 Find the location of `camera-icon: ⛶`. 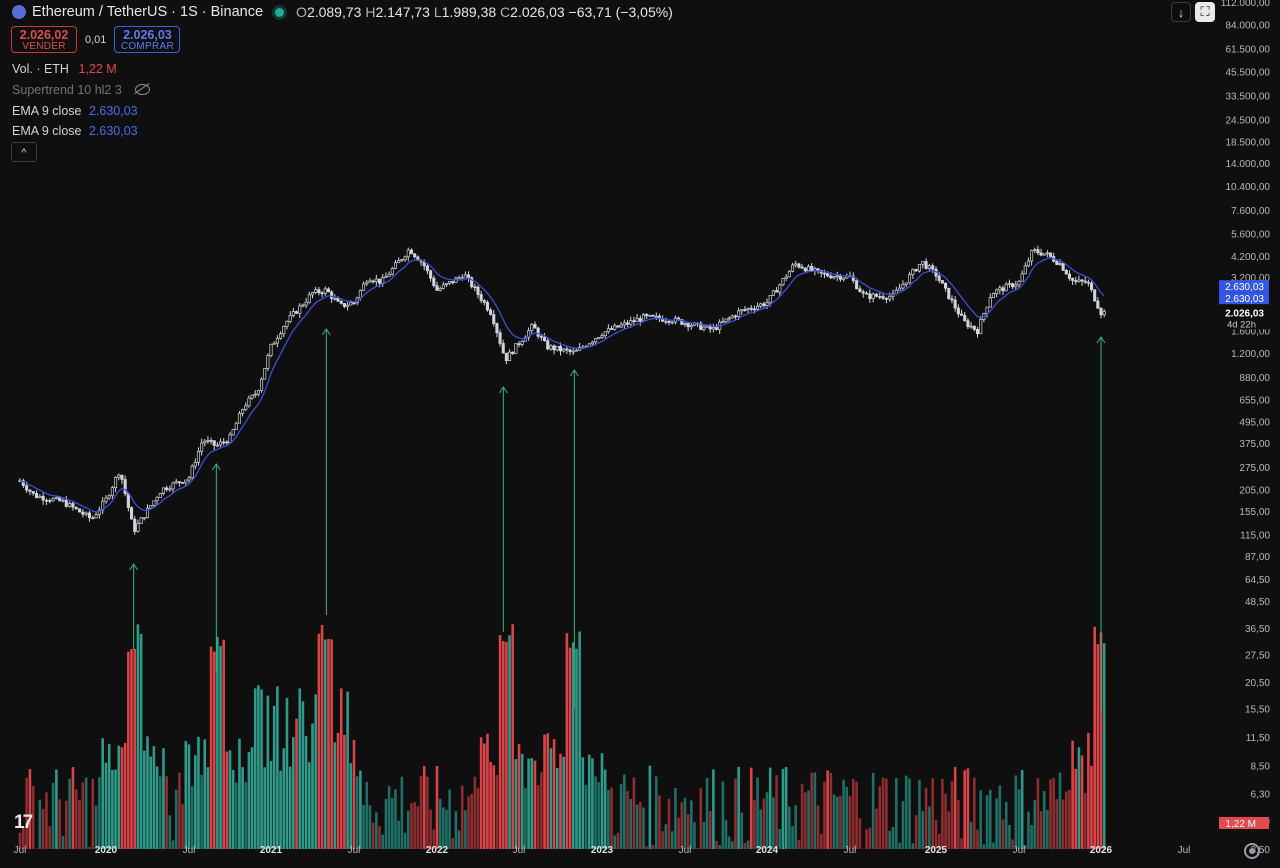

camera-icon: ⛶ is located at coordinates (1205, 12).